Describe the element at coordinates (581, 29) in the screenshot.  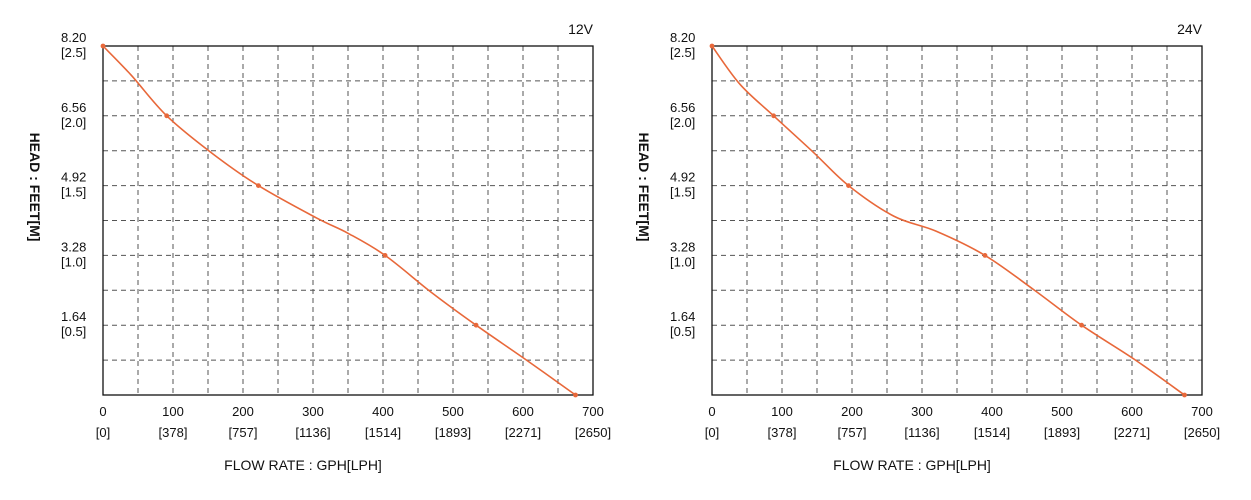
I see `chart-title: 12V` at that location.